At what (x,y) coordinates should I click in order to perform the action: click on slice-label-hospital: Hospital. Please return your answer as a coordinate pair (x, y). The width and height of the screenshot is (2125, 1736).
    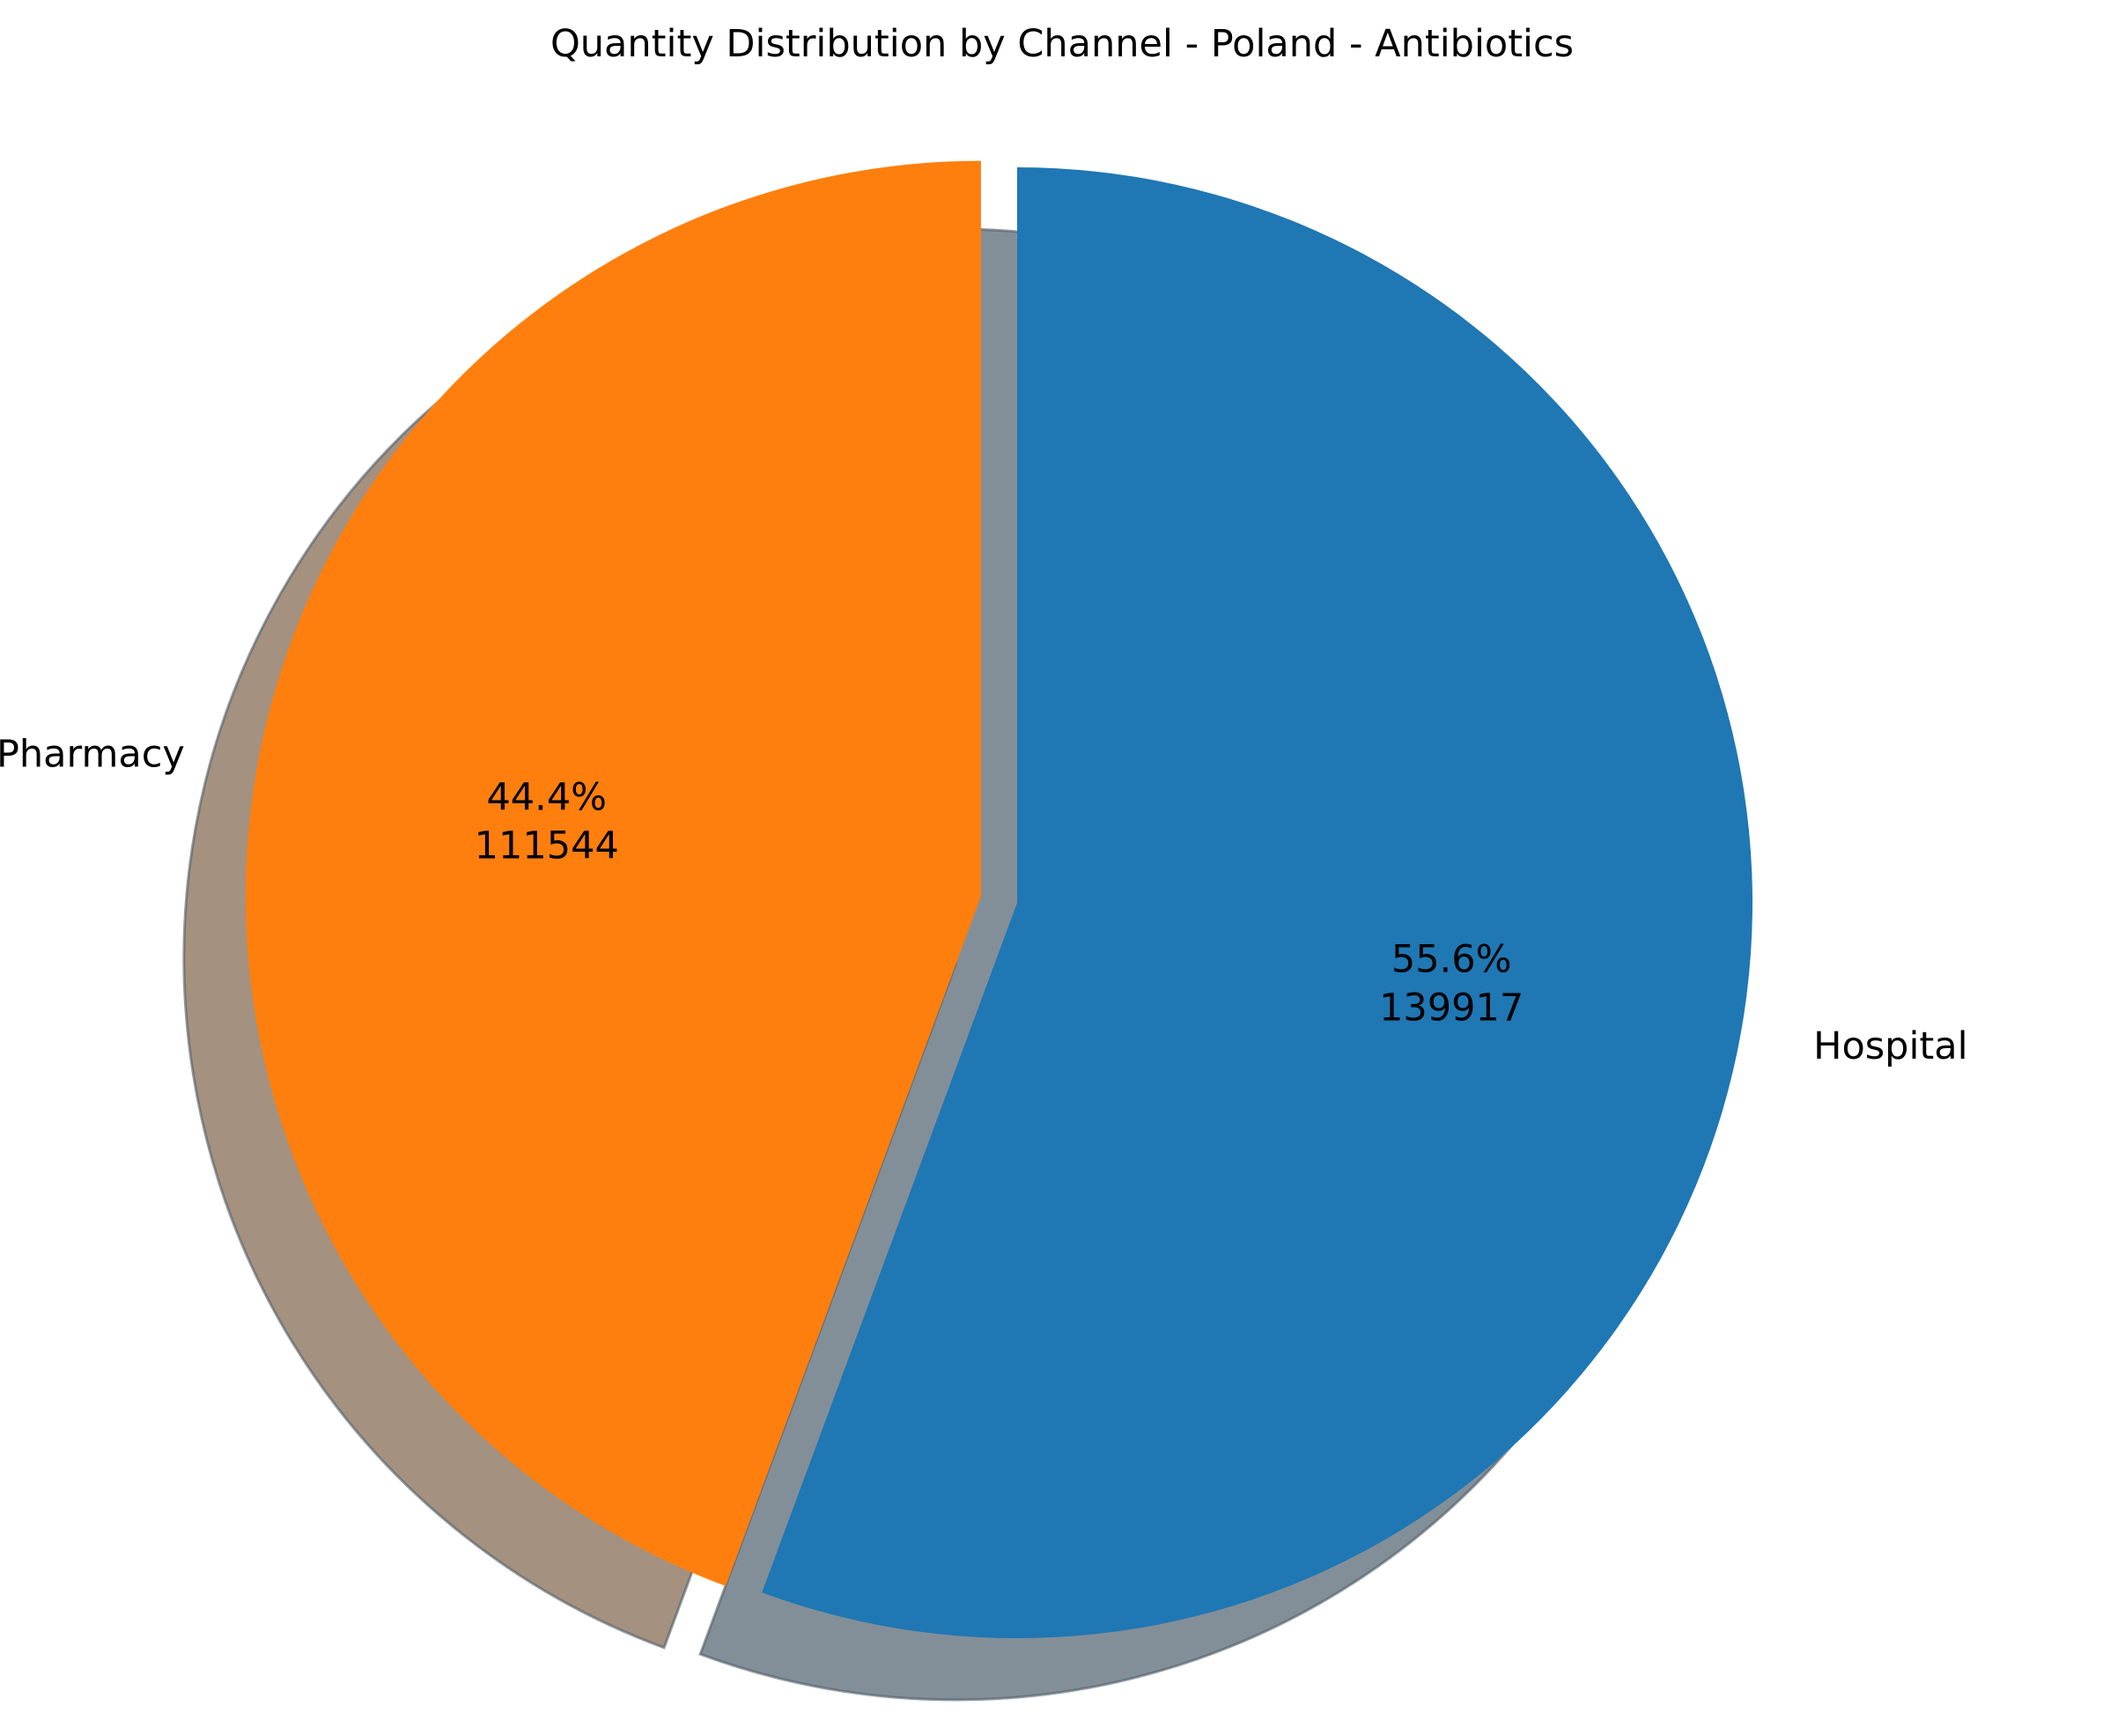
    Looking at the image, I should click on (1890, 1046).